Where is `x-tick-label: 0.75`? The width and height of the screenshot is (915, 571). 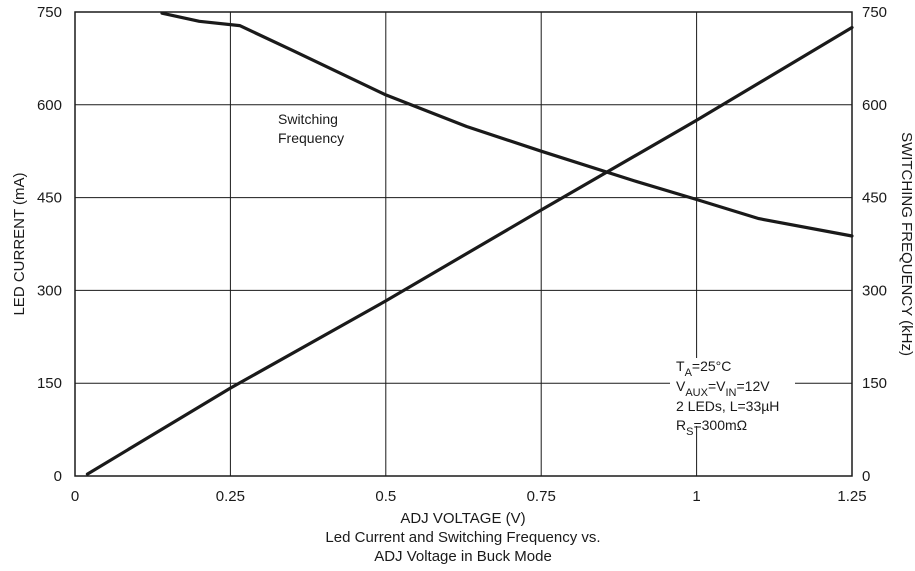 x-tick-label: 0.75 is located at coordinates (541, 496).